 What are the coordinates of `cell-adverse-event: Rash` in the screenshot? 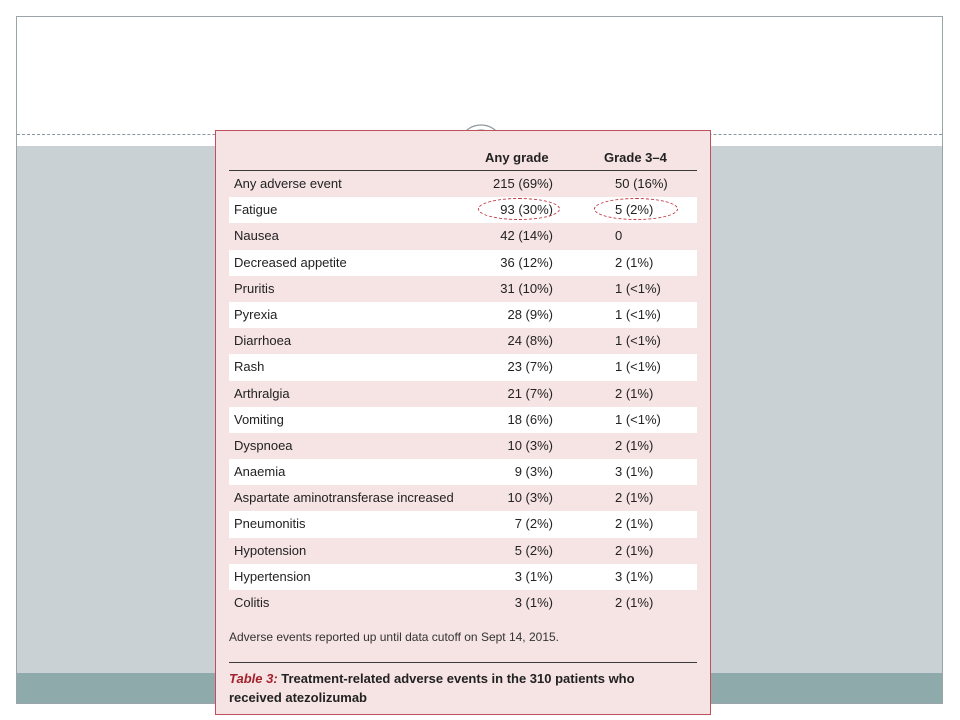 It's located at (249, 367).